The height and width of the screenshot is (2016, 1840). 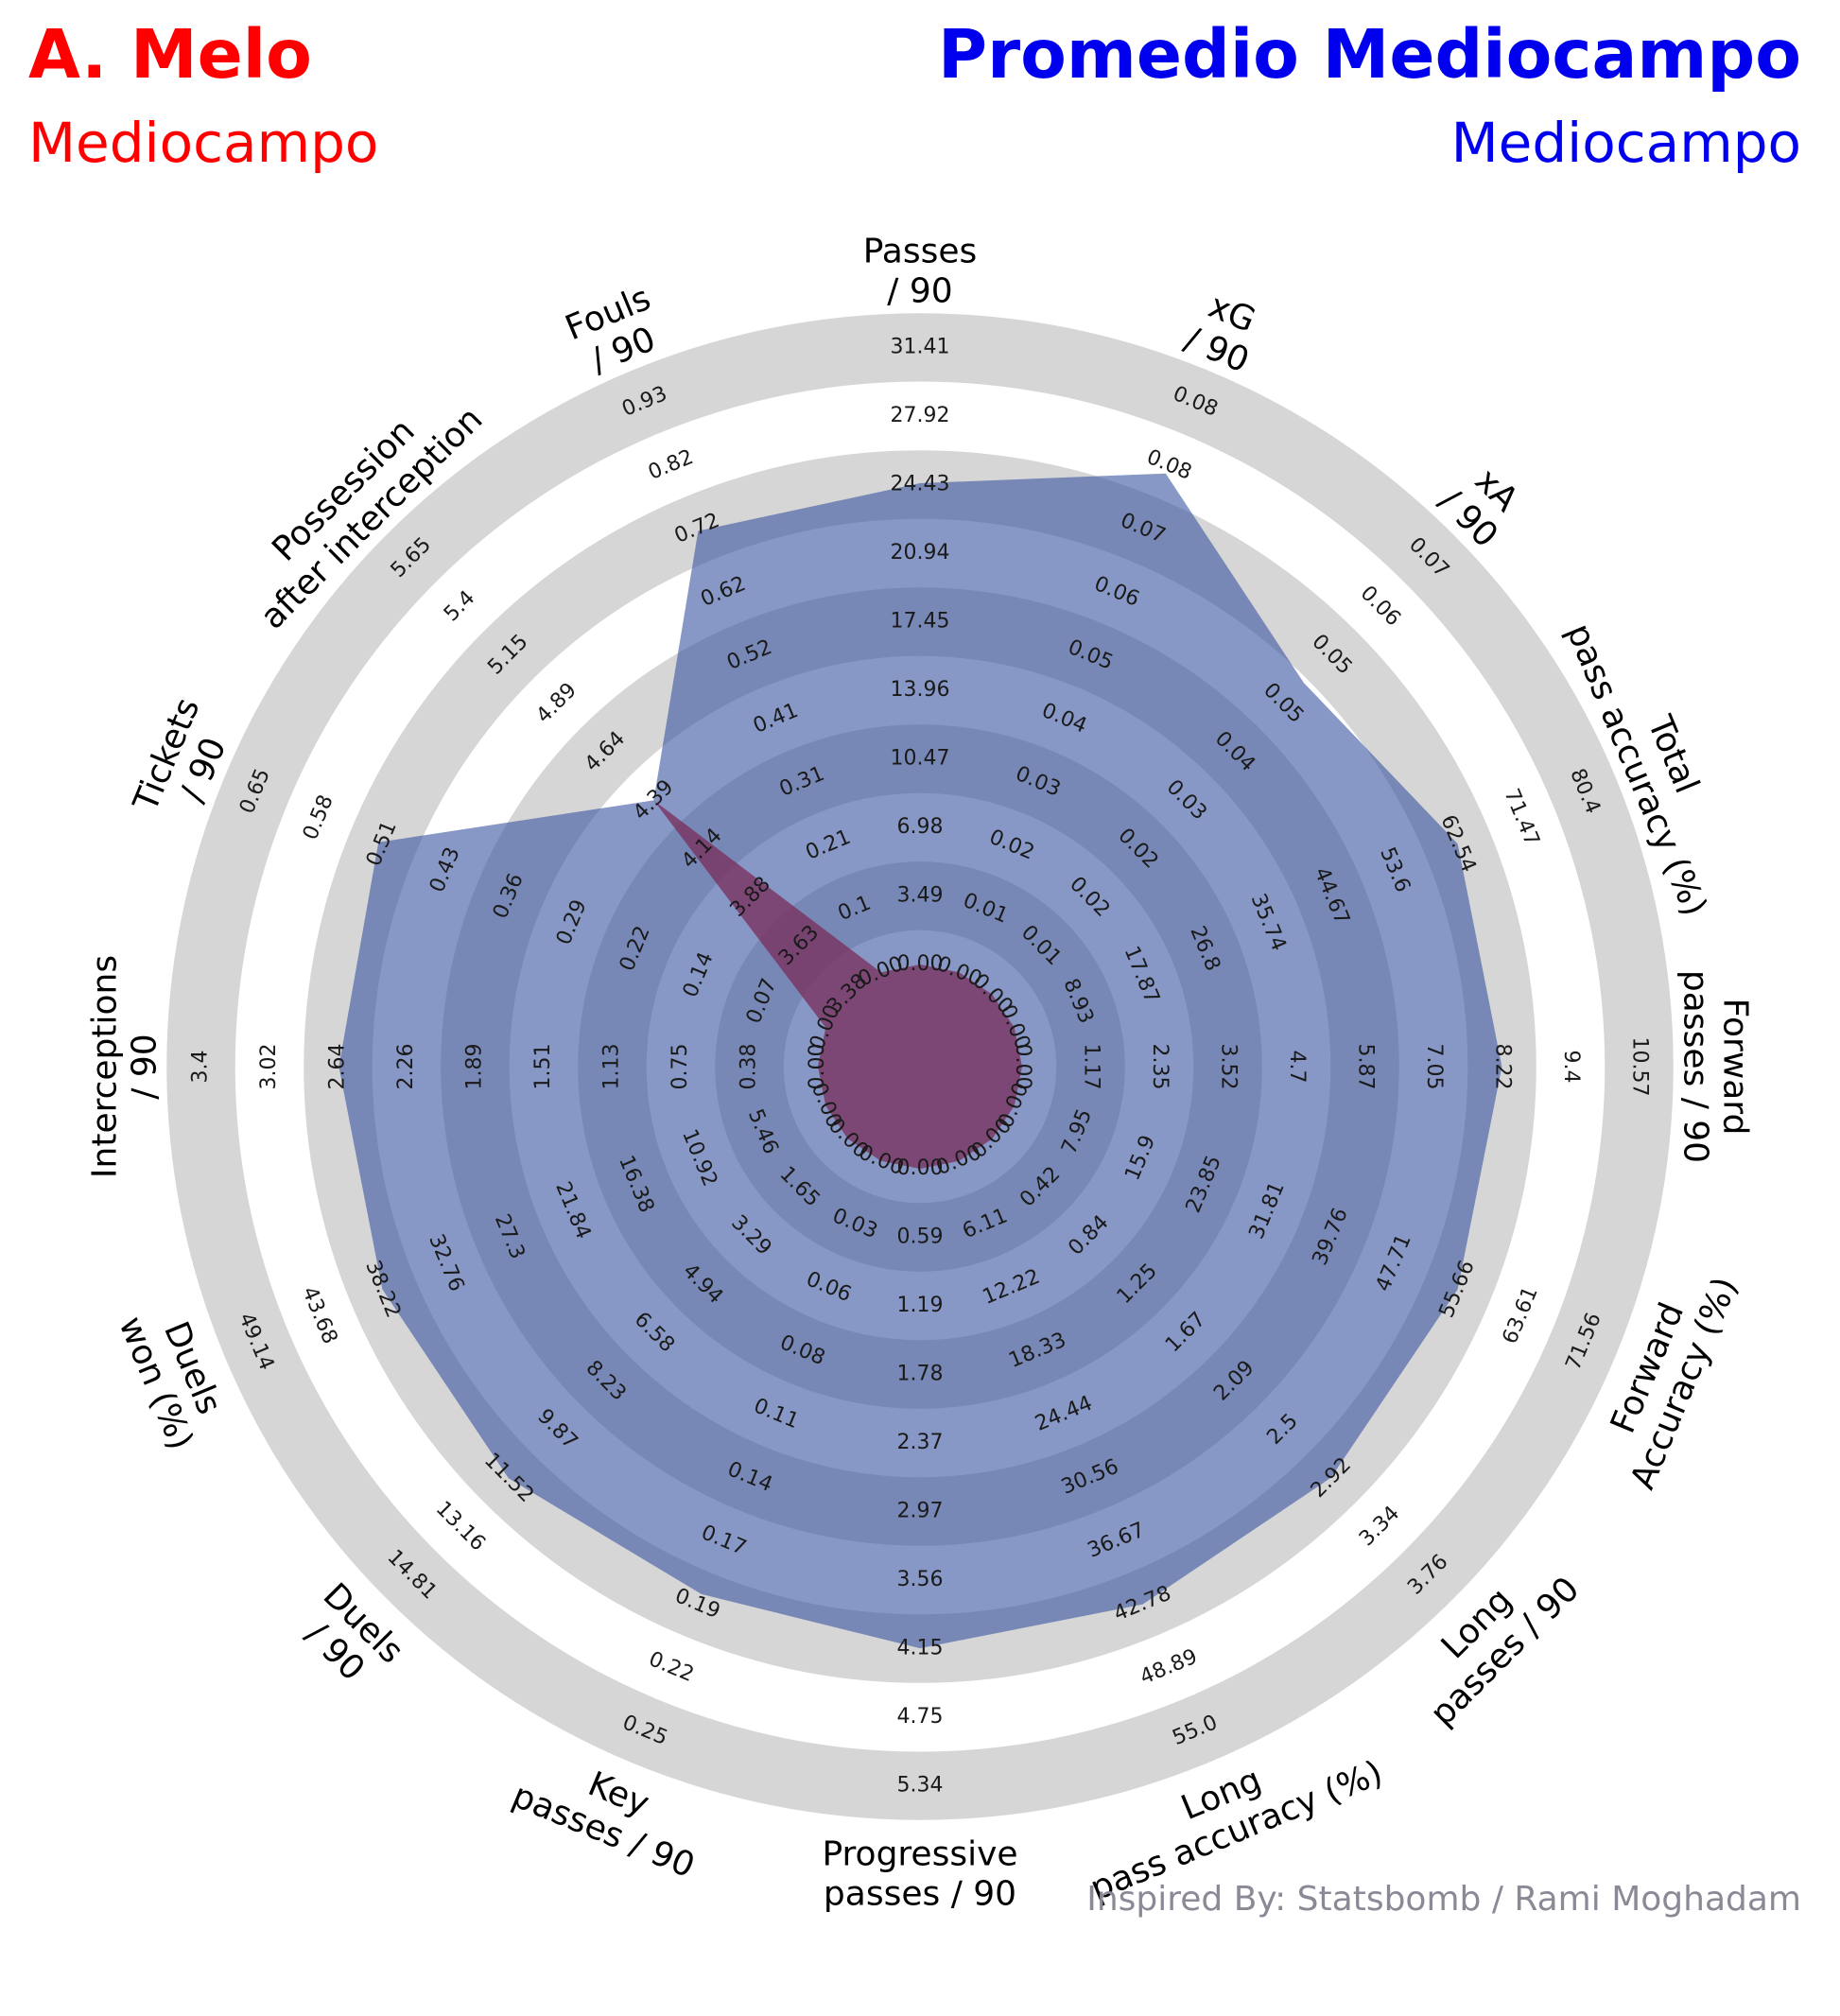 What do you see at coordinates (1229, 1067) in the screenshot?
I see `tick-label: 3.52` at bounding box center [1229, 1067].